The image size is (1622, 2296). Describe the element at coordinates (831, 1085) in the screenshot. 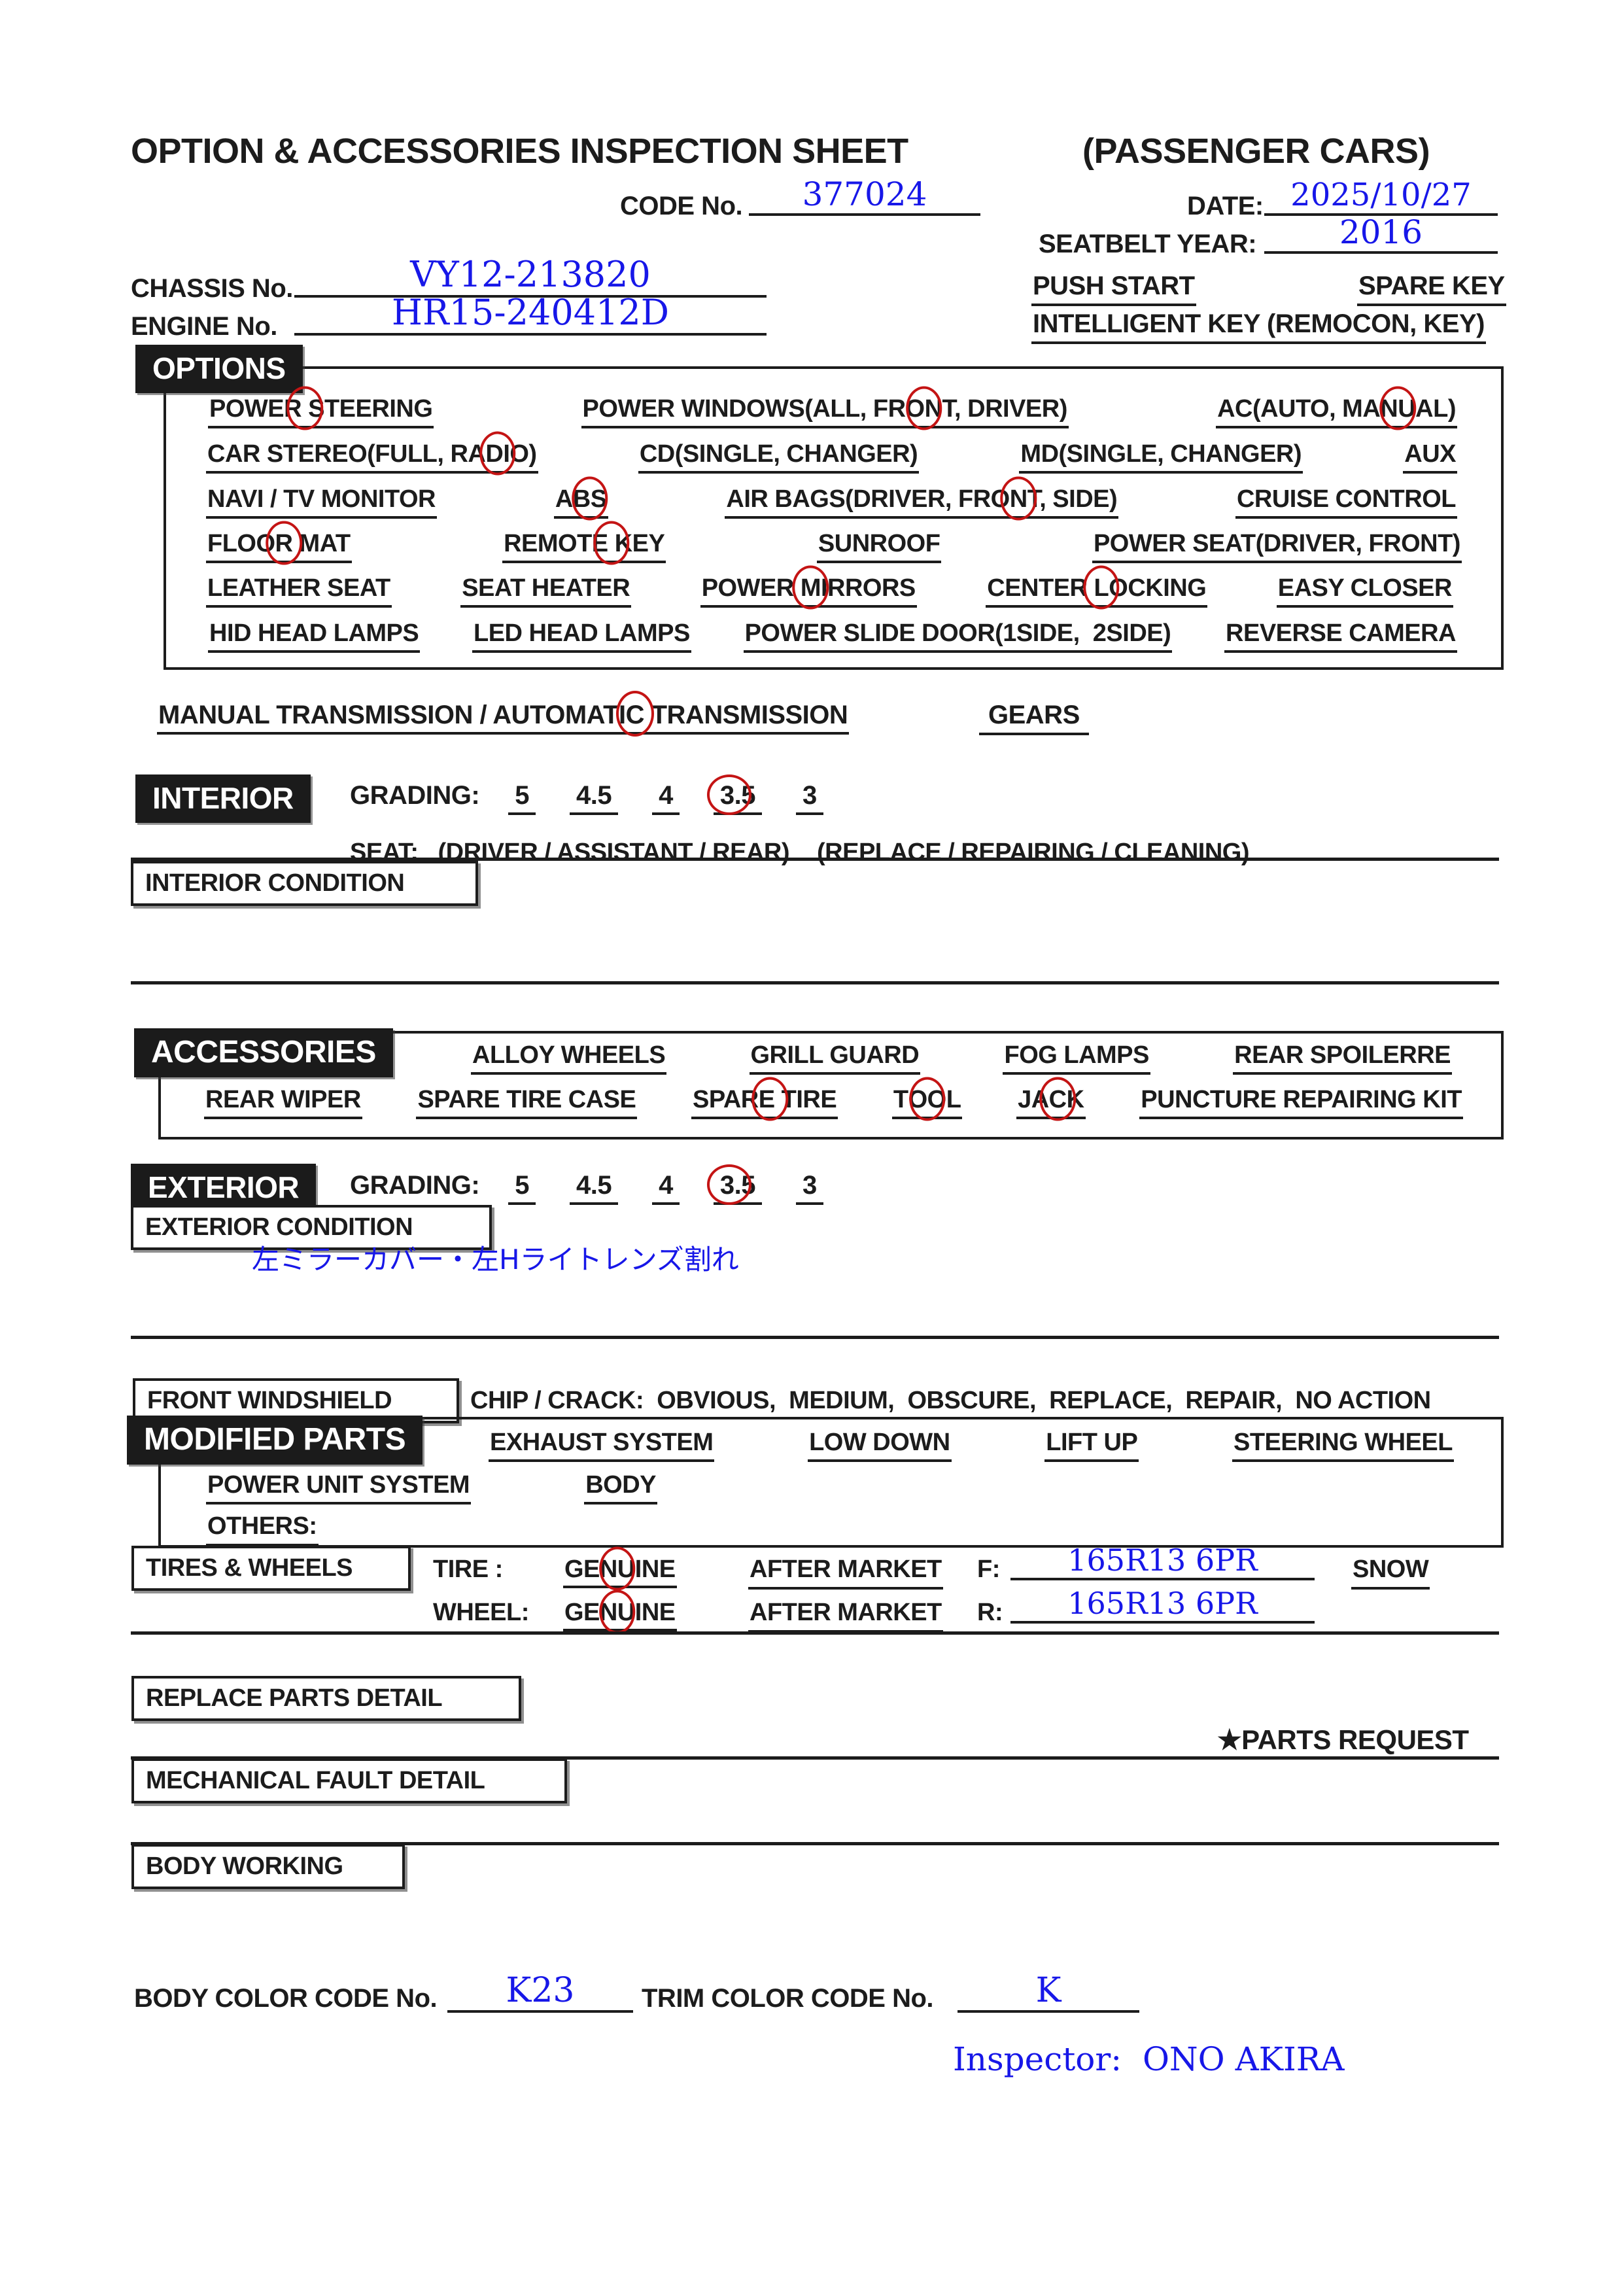

I see `accessories-box-outline` at that location.